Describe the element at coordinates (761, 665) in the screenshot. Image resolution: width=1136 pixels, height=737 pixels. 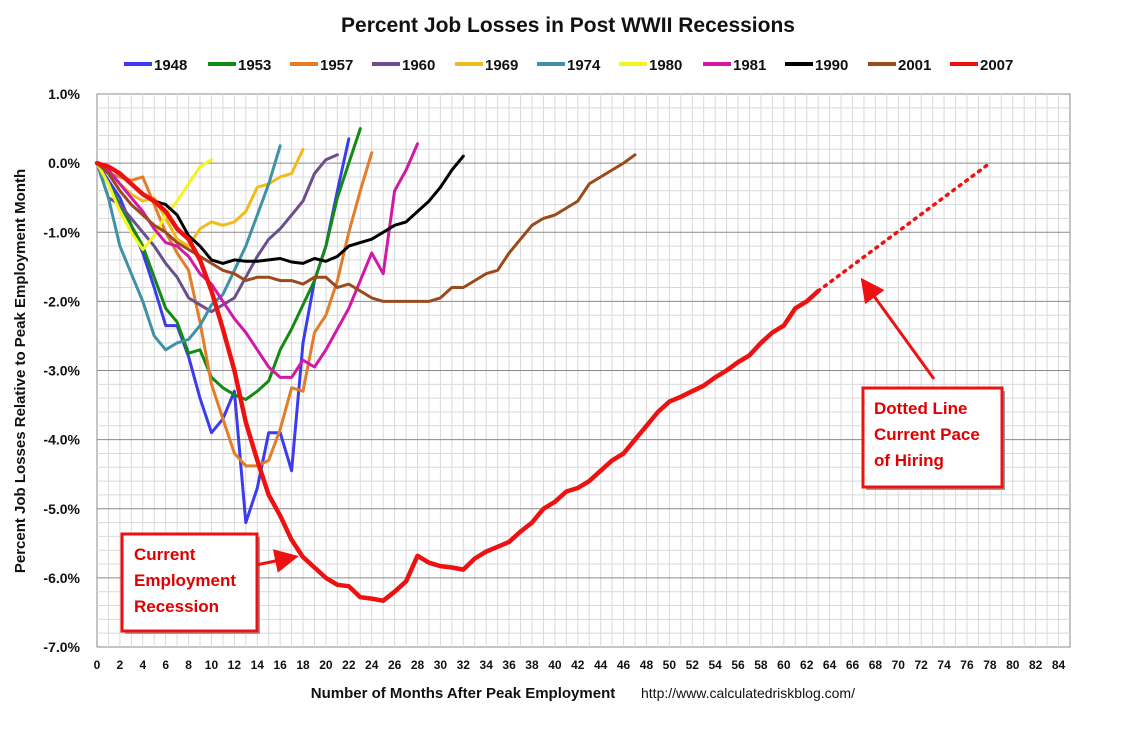
I see `x-tick-label: 58` at that location.